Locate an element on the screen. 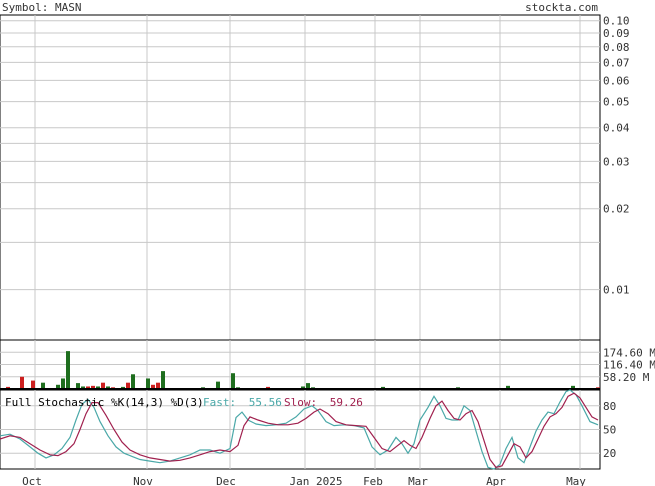  stochastic-y-axis: 80 50 20 is located at coordinates (609, 430).